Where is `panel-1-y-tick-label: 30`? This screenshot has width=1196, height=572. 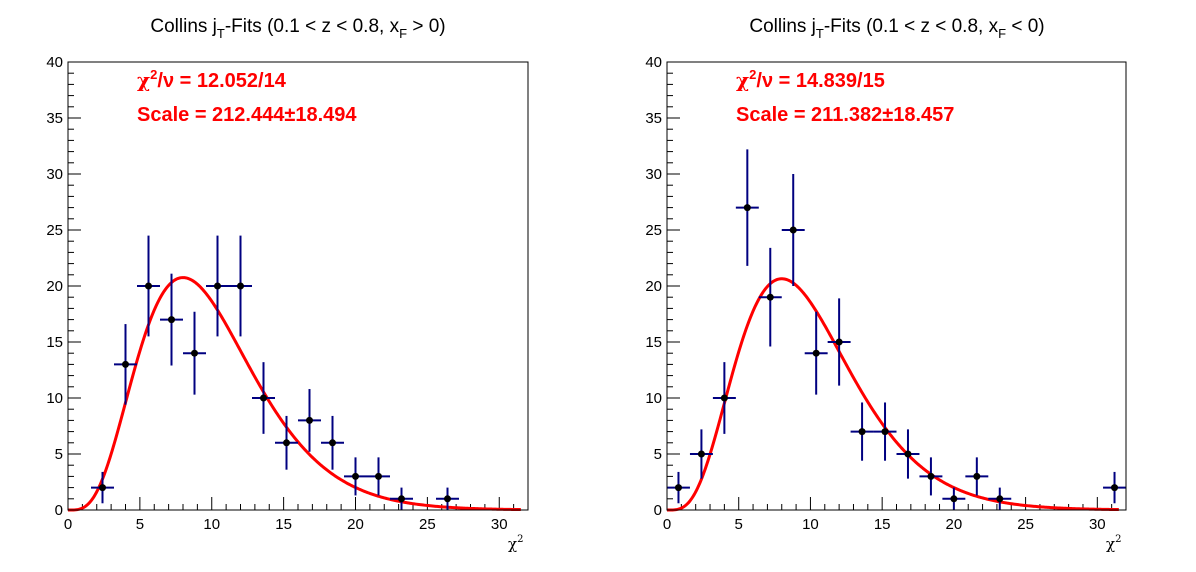 panel-1-y-tick-label: 30 is located at coordinates (54, 174).